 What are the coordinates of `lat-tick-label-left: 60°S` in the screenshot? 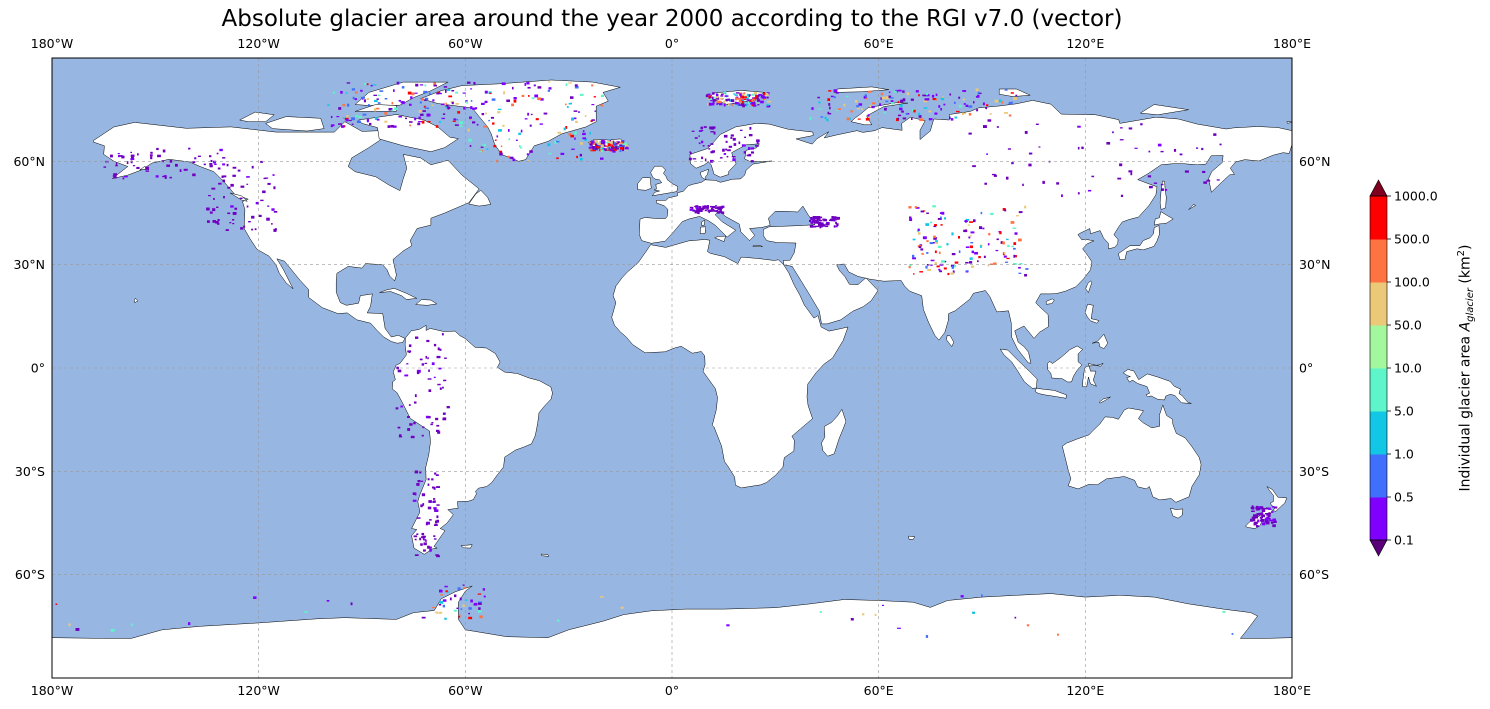 It's located at (30, 574).